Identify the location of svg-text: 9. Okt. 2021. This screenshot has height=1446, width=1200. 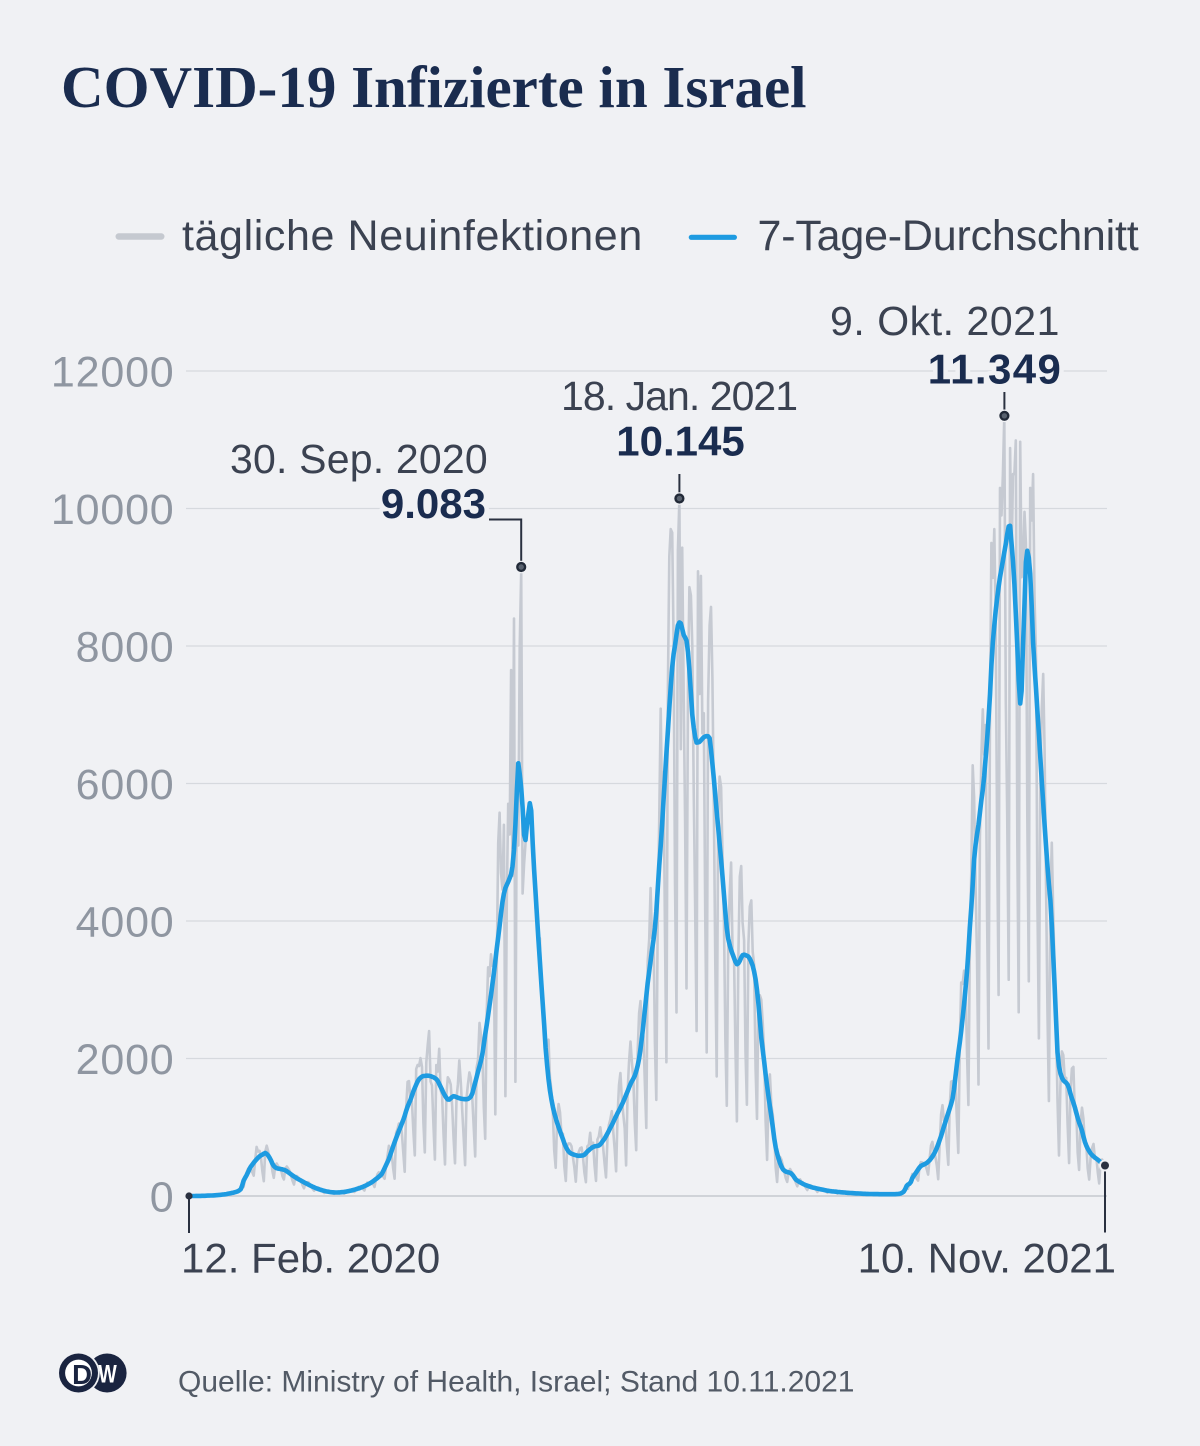
(945, 321).